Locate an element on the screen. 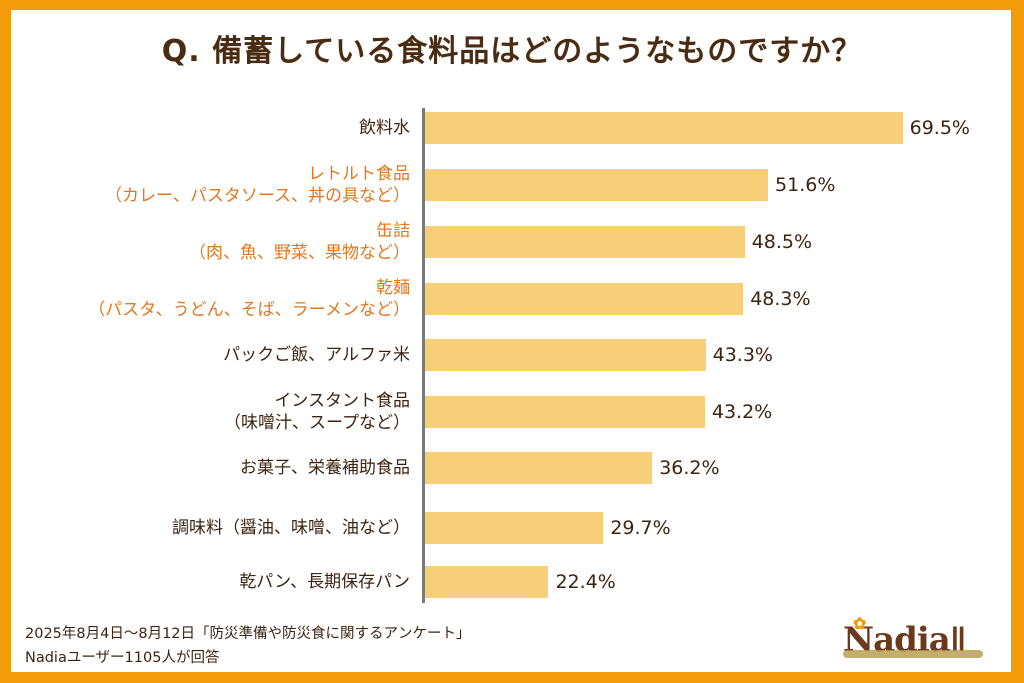  category-label-line2: （カレー、パスタソース、丼の具など） is located at coordinates (257, 196).